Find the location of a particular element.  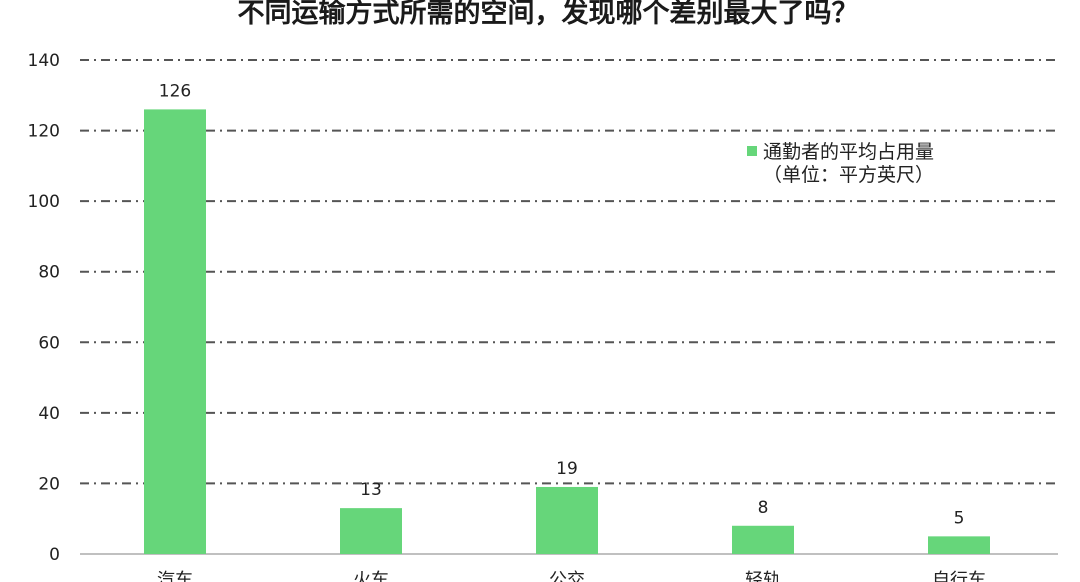

x-tick-label: 公交 is located at coordinates (567, 576).